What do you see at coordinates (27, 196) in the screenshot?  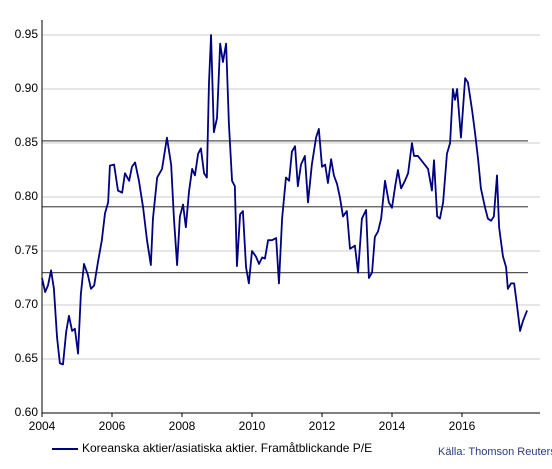 I see `y-tick-label: 0.80` at bounding box center [27, 196].